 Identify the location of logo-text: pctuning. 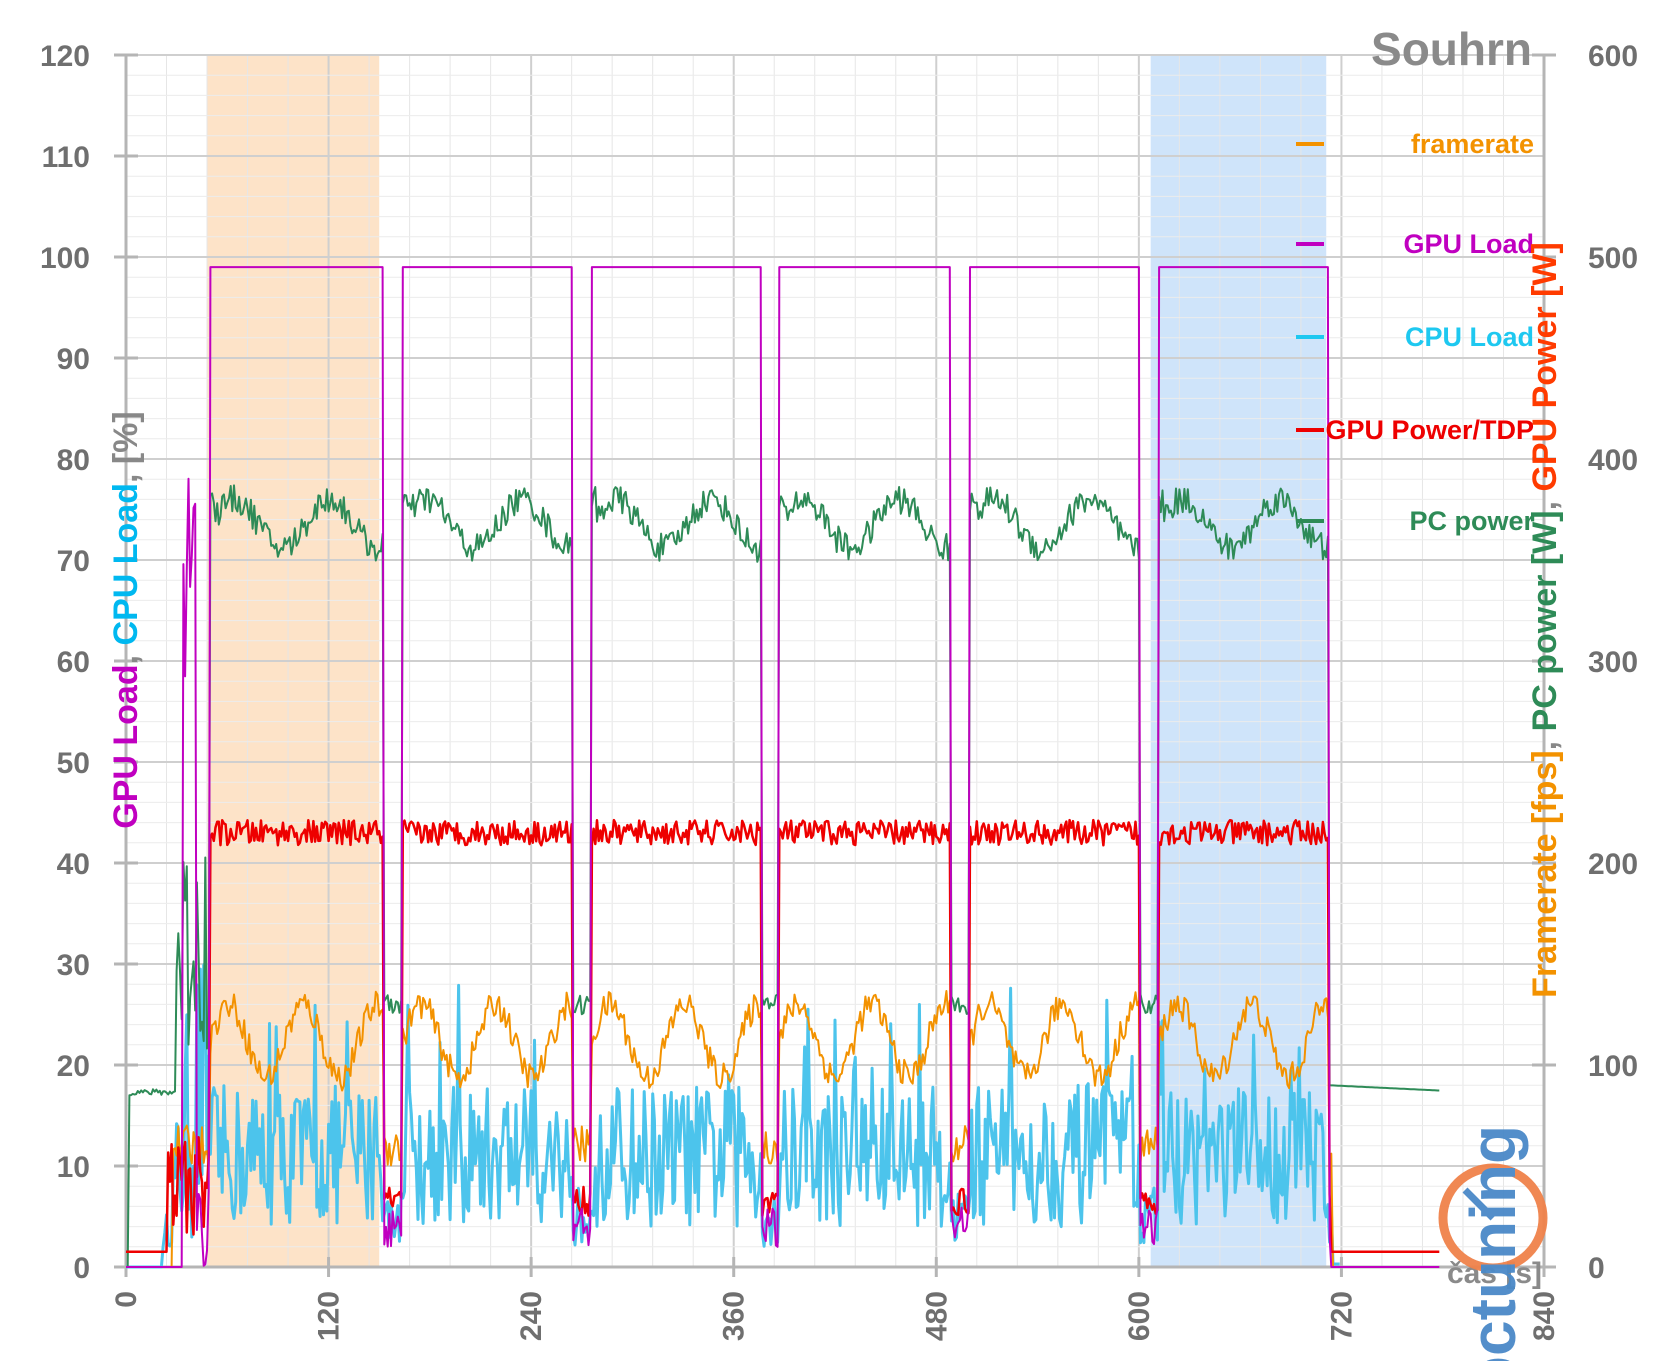
(1493, 1243).